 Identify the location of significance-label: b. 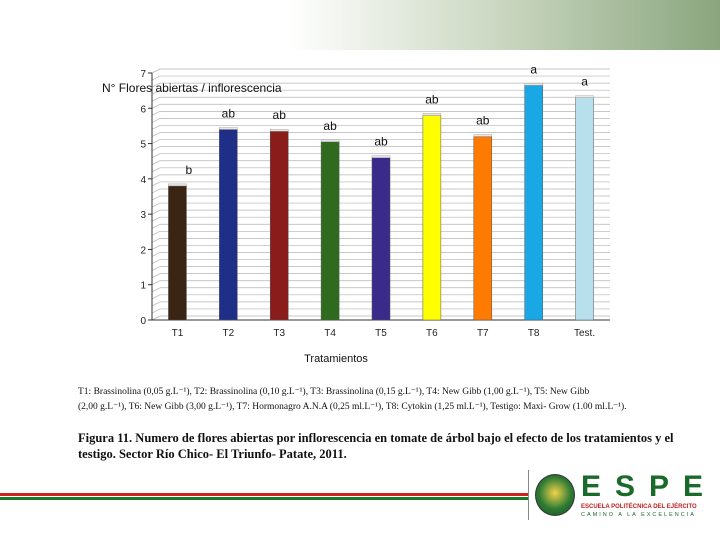
(188, 170).